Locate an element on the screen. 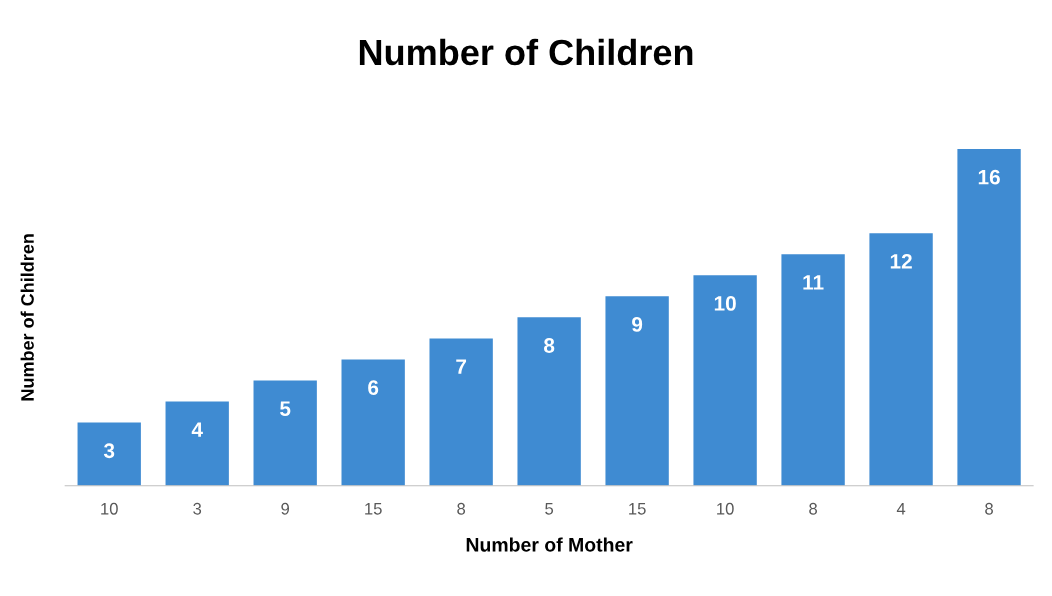 The image size is (1052, 596). data-label: 6 is located at coordinates (373, 387).